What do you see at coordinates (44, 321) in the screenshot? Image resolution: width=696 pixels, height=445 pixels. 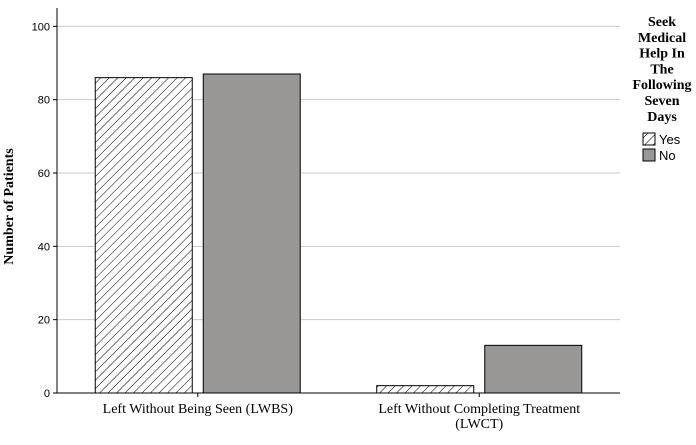 I see `y-tick-label: 20` at bounding box center [44, 321].